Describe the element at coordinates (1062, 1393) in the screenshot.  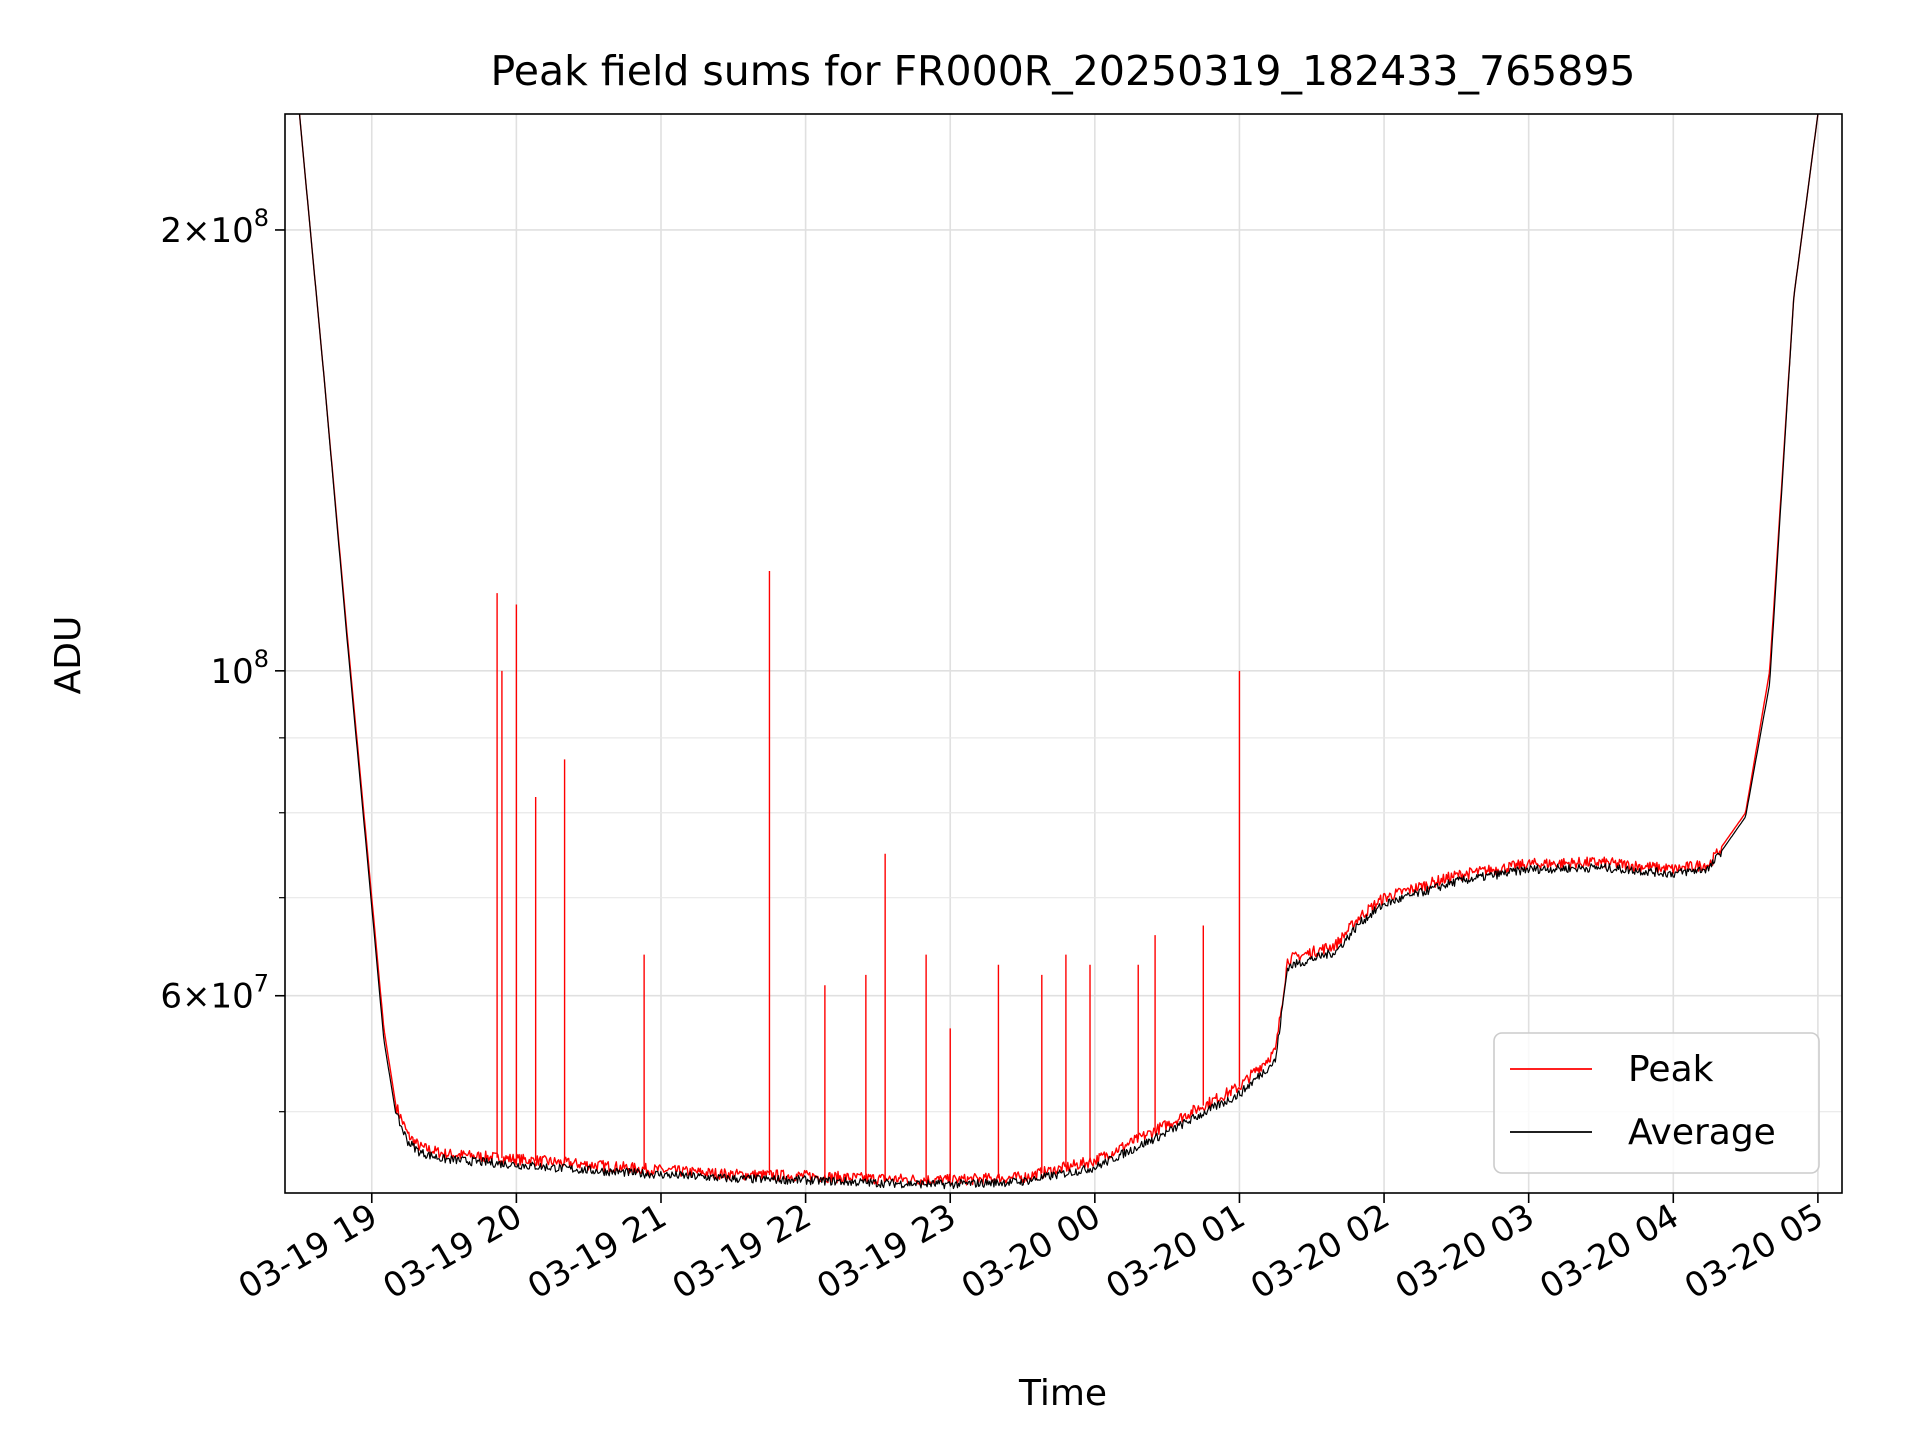
I see `x-axis-label: Time` at that location.